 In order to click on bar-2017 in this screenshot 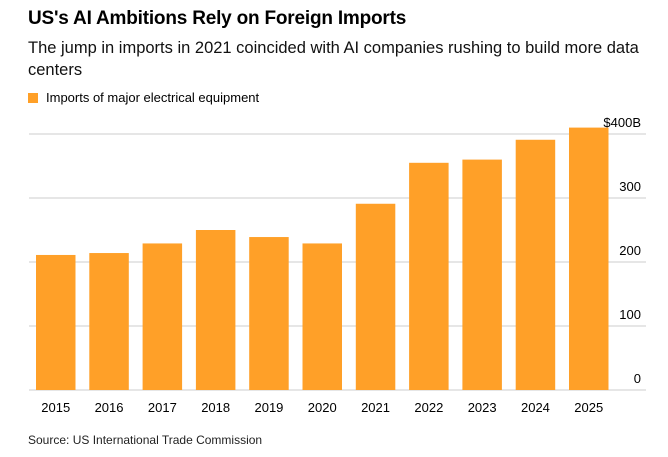, I will do `click(162, 316)`.